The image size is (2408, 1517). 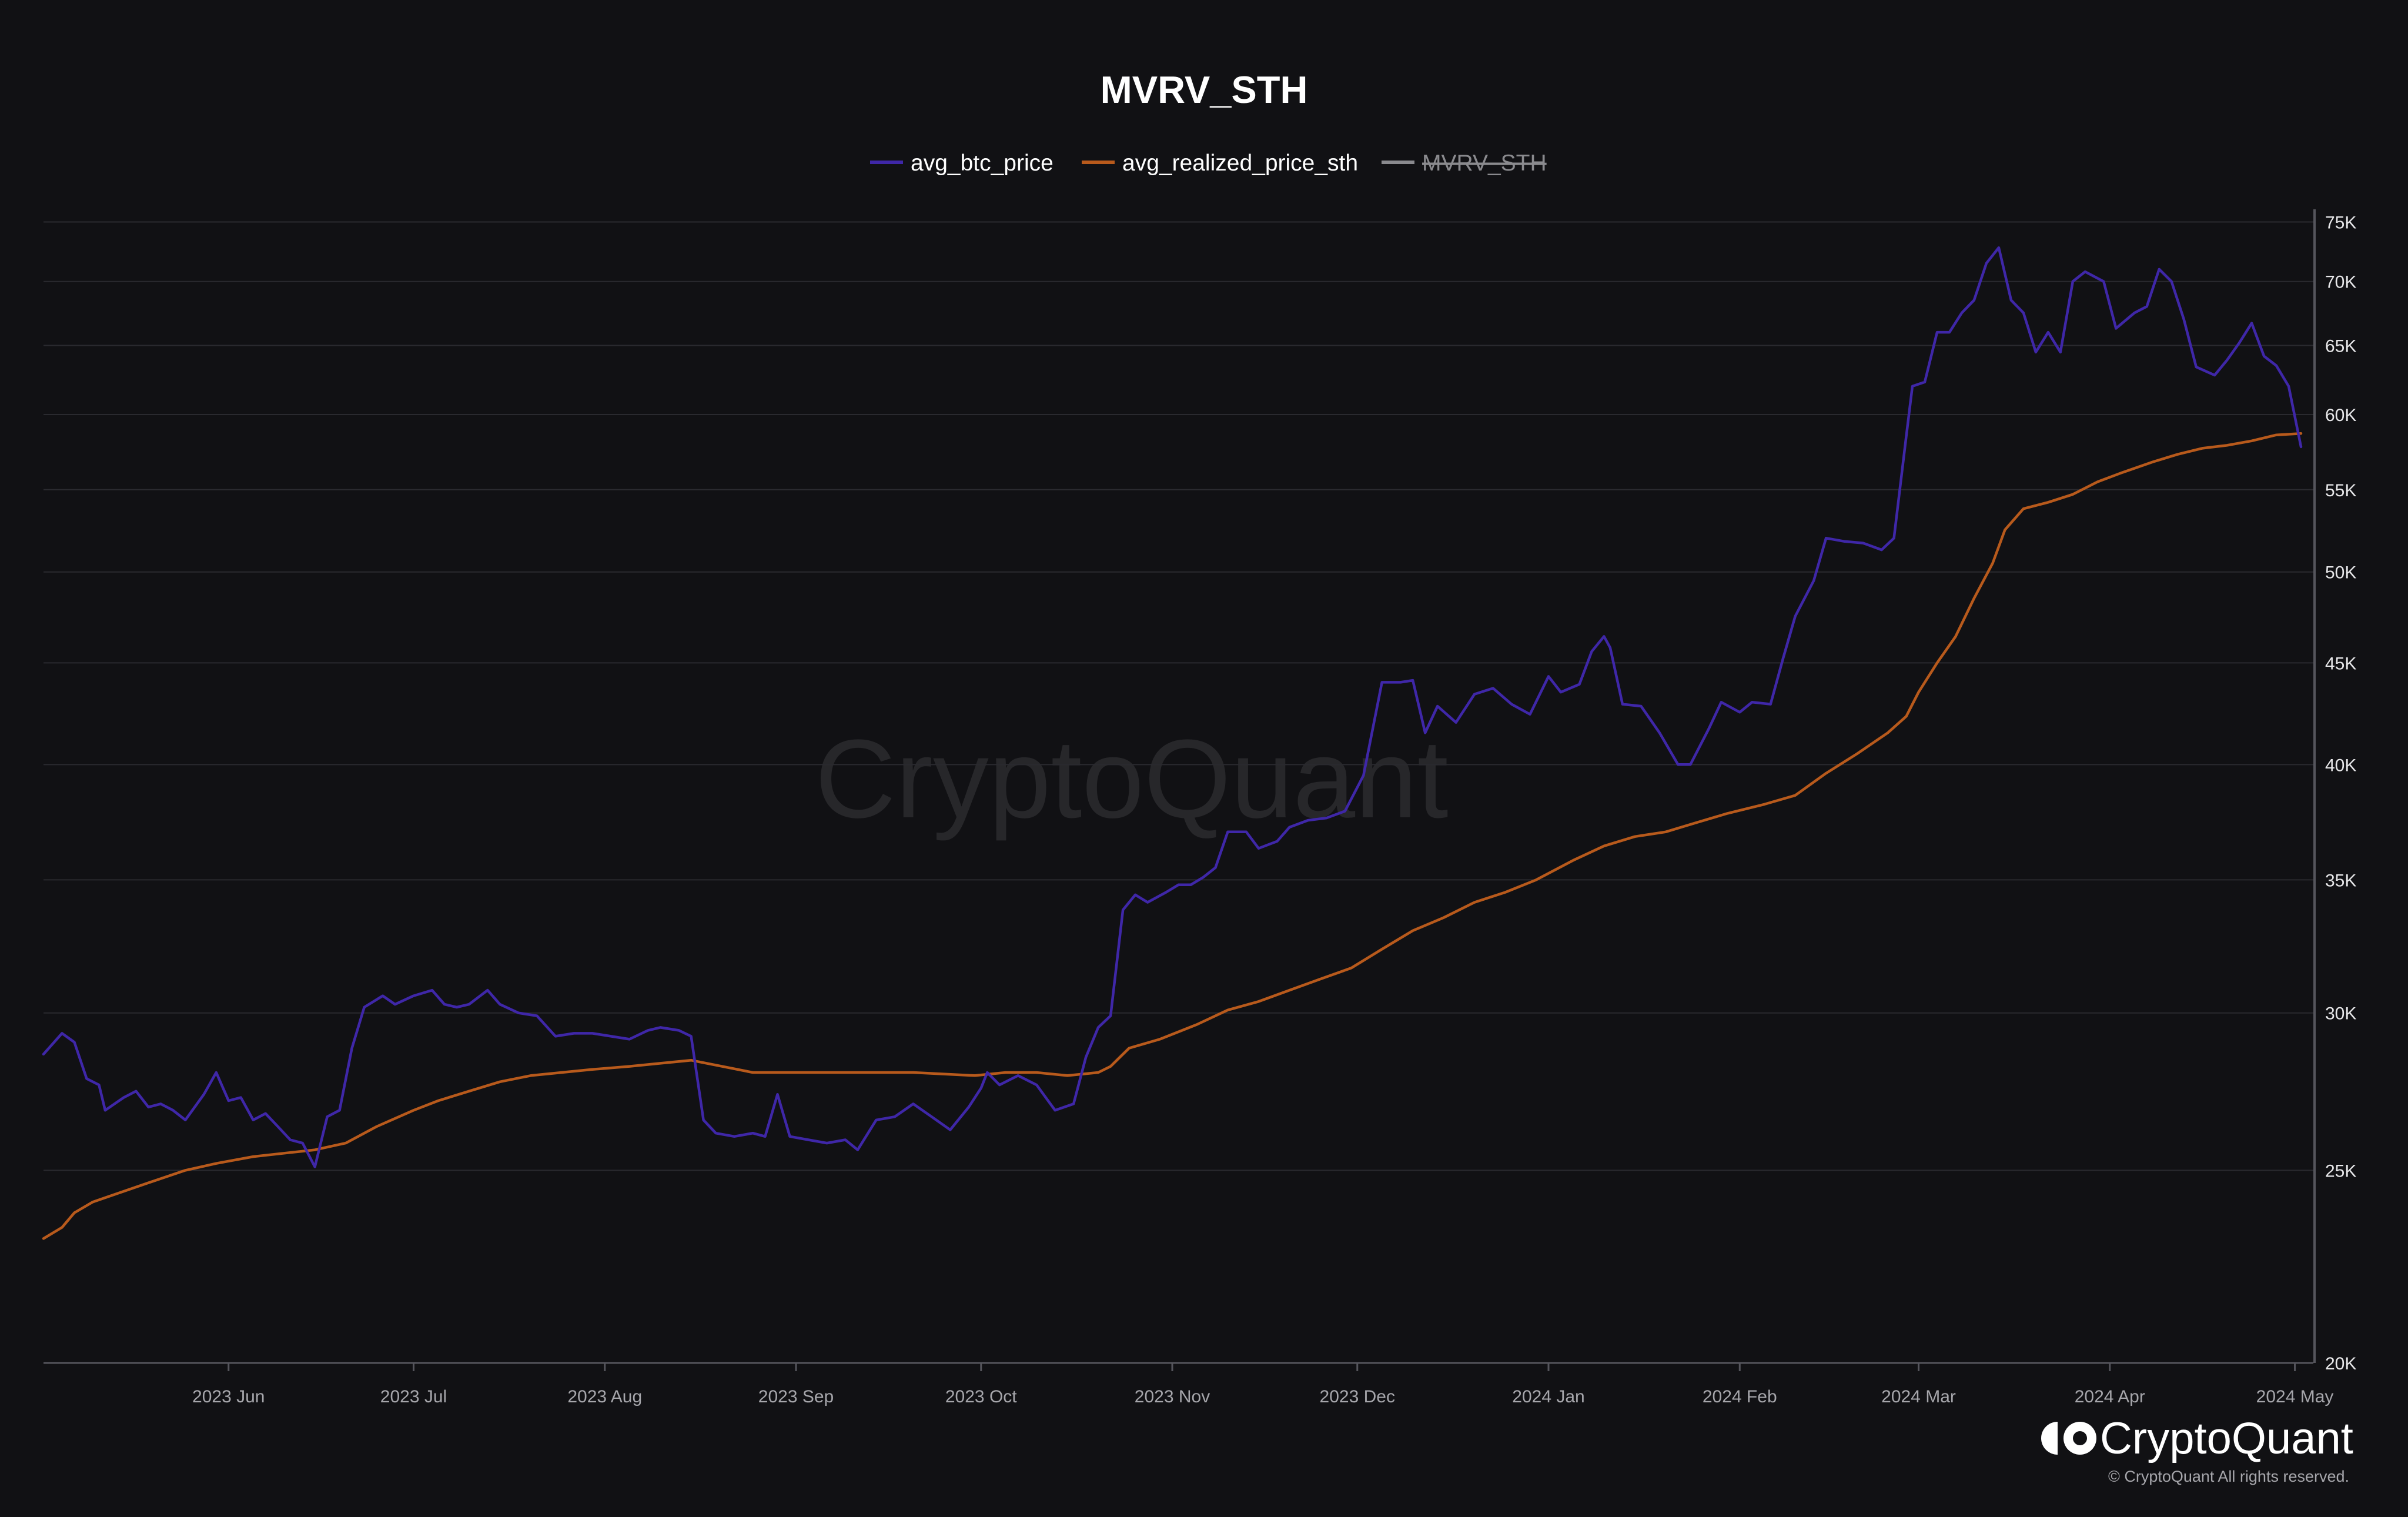 I want to click on brand-logo: CryptoQuant, so click(x=2197, y=1439).